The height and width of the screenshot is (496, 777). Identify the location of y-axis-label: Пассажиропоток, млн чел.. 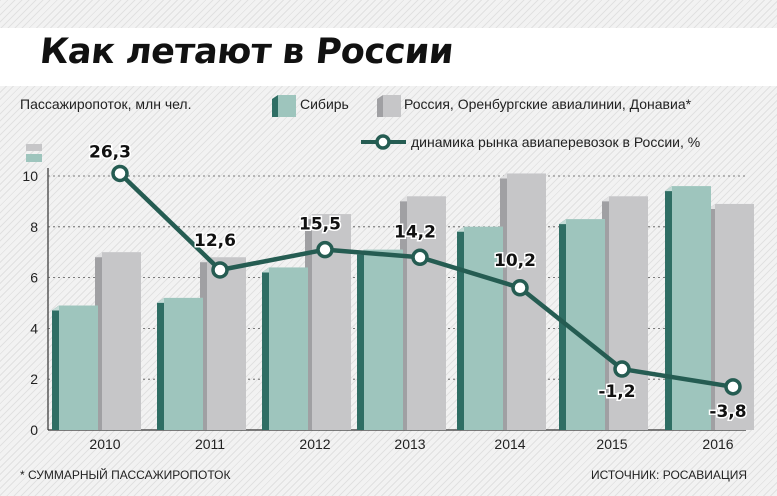
(106, 104).